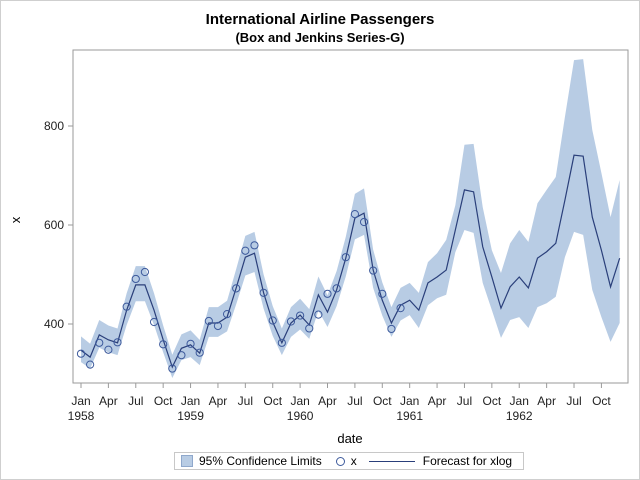 The height and width of the screenshot is (480, 640). I want to click on legend-line-icon, so click(391, 461).